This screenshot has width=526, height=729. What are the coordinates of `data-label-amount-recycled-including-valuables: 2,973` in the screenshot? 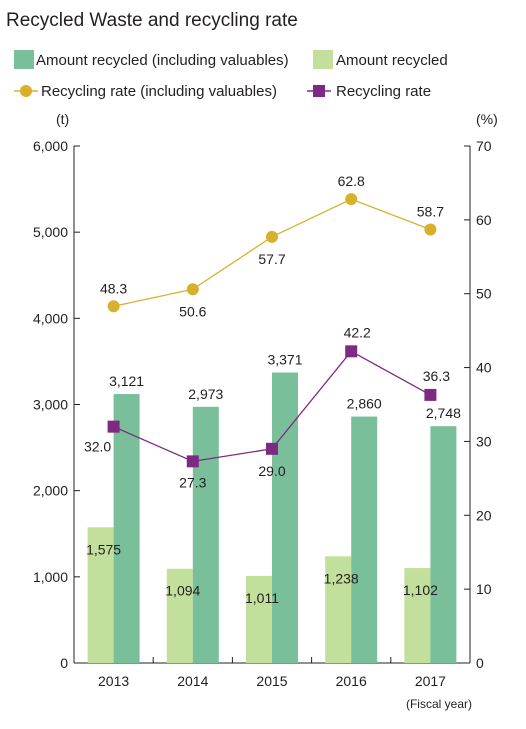 It's located at (205, 394).